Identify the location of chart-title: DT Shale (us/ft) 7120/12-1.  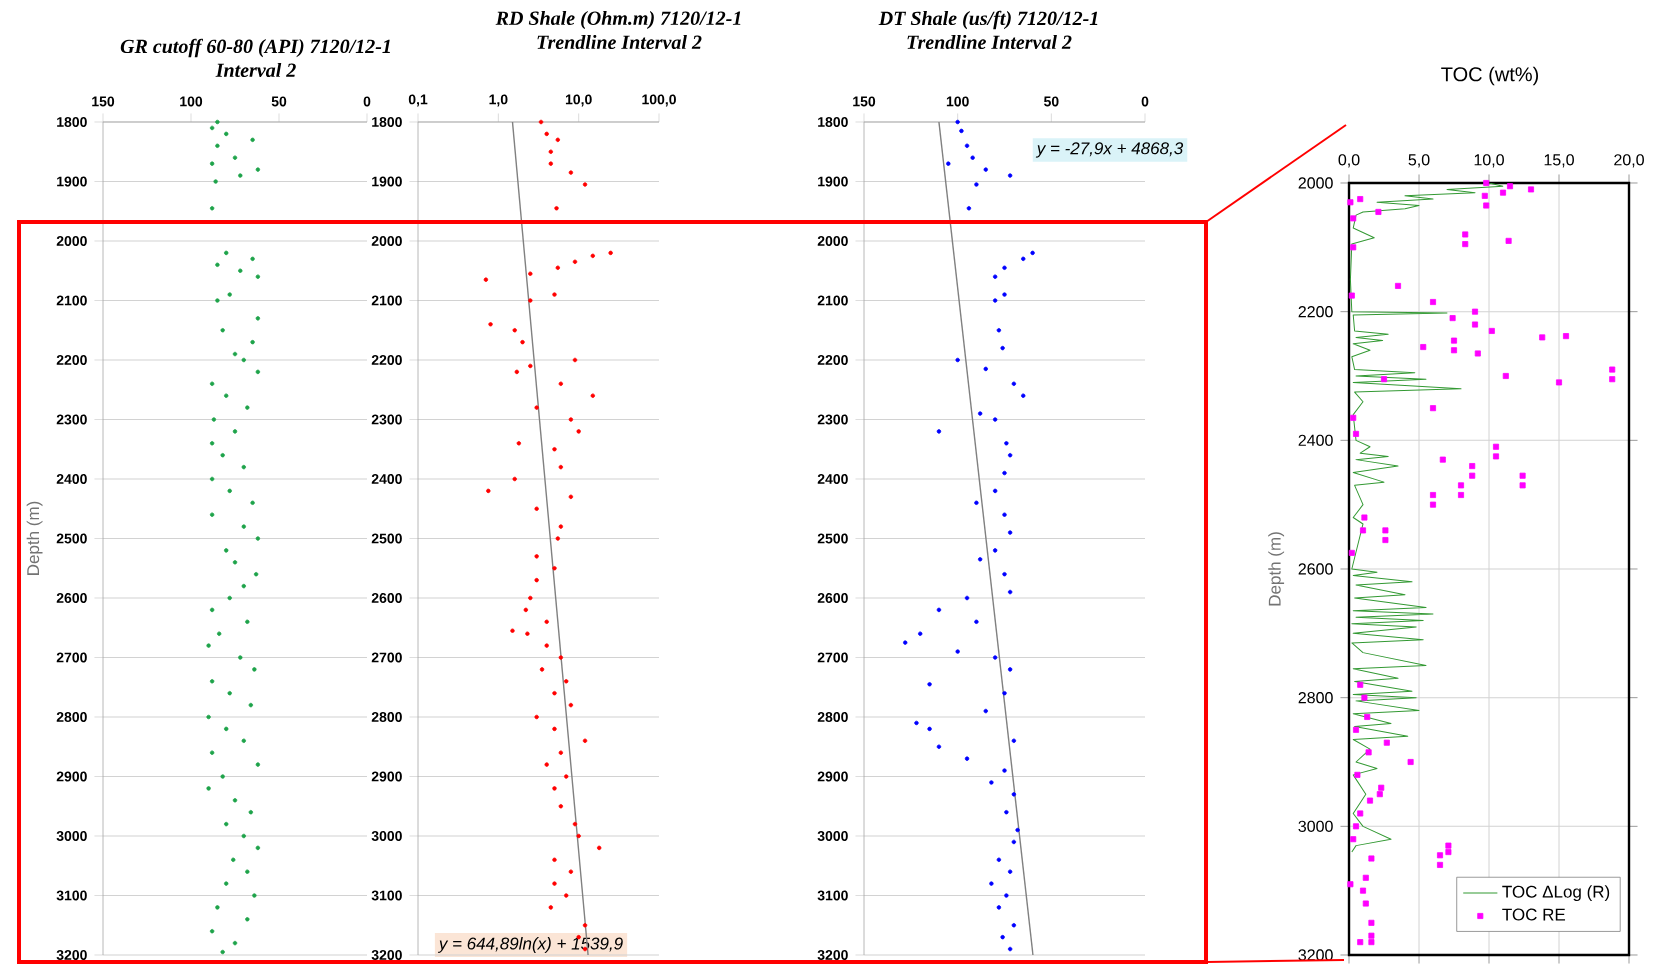
(988, 20).